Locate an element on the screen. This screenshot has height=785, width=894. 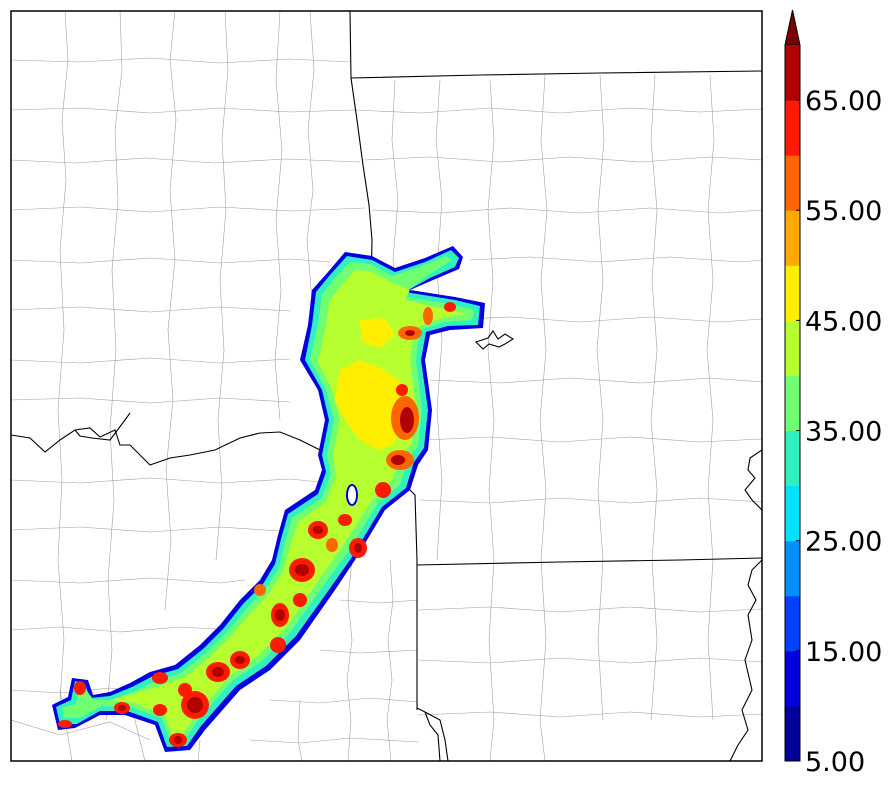
colorbar-tick-label: 35.00 is located at coordinates (843, 432).